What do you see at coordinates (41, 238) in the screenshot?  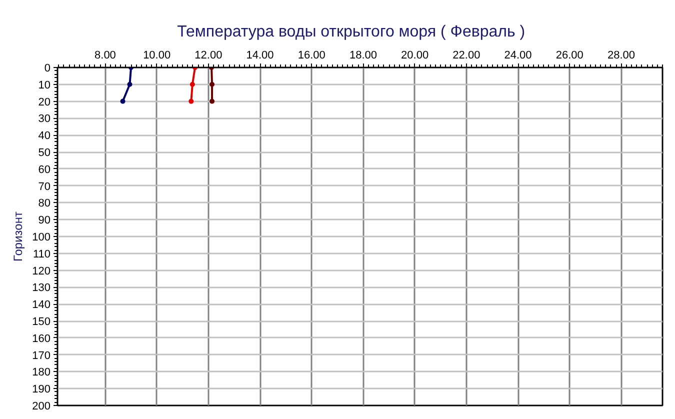 I see `y-tick-label: 100` at bounding box center [41, 238].